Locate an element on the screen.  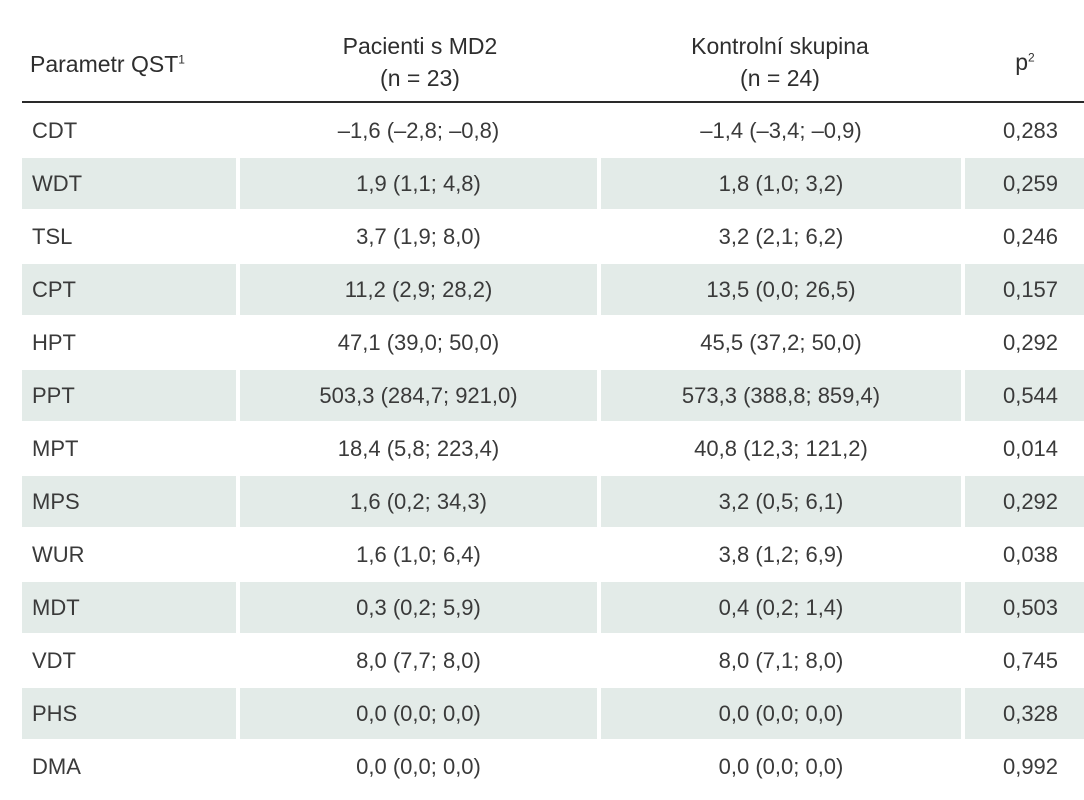
table-row: WUR 1,6 (1,0; 6,4) 3,8 (1,2; 6,9) 0,038 is located at coordinates (542, 555).